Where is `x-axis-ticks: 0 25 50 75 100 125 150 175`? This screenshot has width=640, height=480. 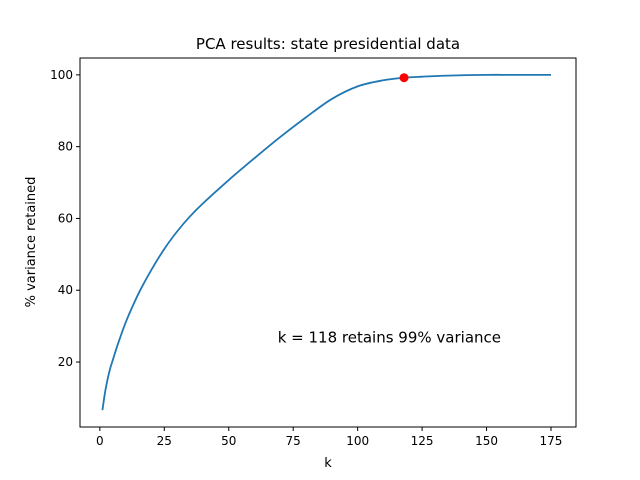 x-axis-ticks: 0 25 50 75 100 125 150 175 is located at coordinates (329, 437).